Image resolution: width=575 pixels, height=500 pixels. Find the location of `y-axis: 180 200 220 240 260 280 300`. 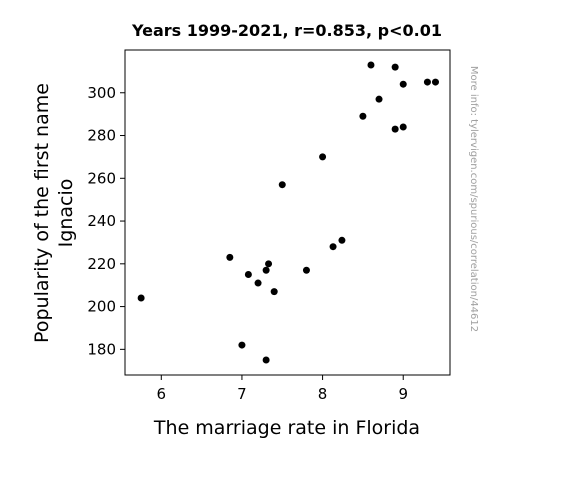

y-axis: 180 200 220 240 260 280 300 is located at coordinates (106, 221).